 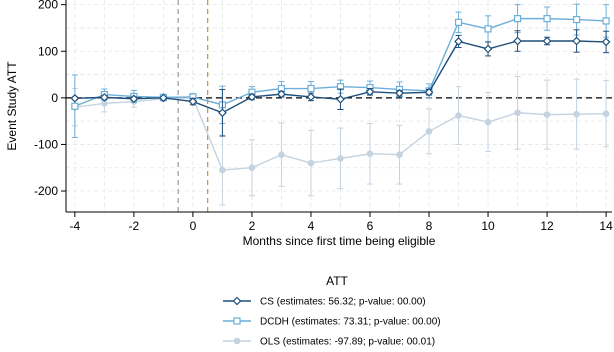 What do you see at coordinates (46, 144) in the screenshot?
I see `y-tick-label: -100` at bounding box center [46, 144].